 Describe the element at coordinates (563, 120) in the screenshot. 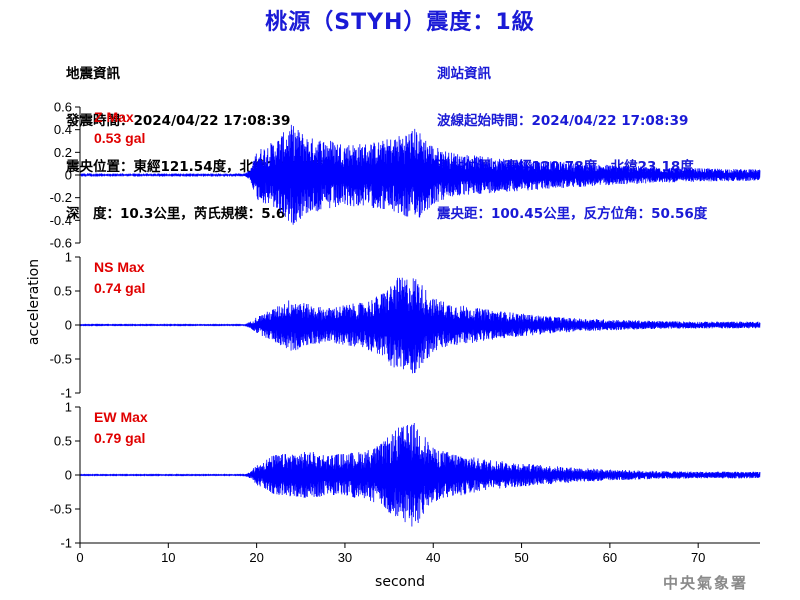

I see `station-start-time: 波線起始時間：2024/04/22 17:08:39` at that location.